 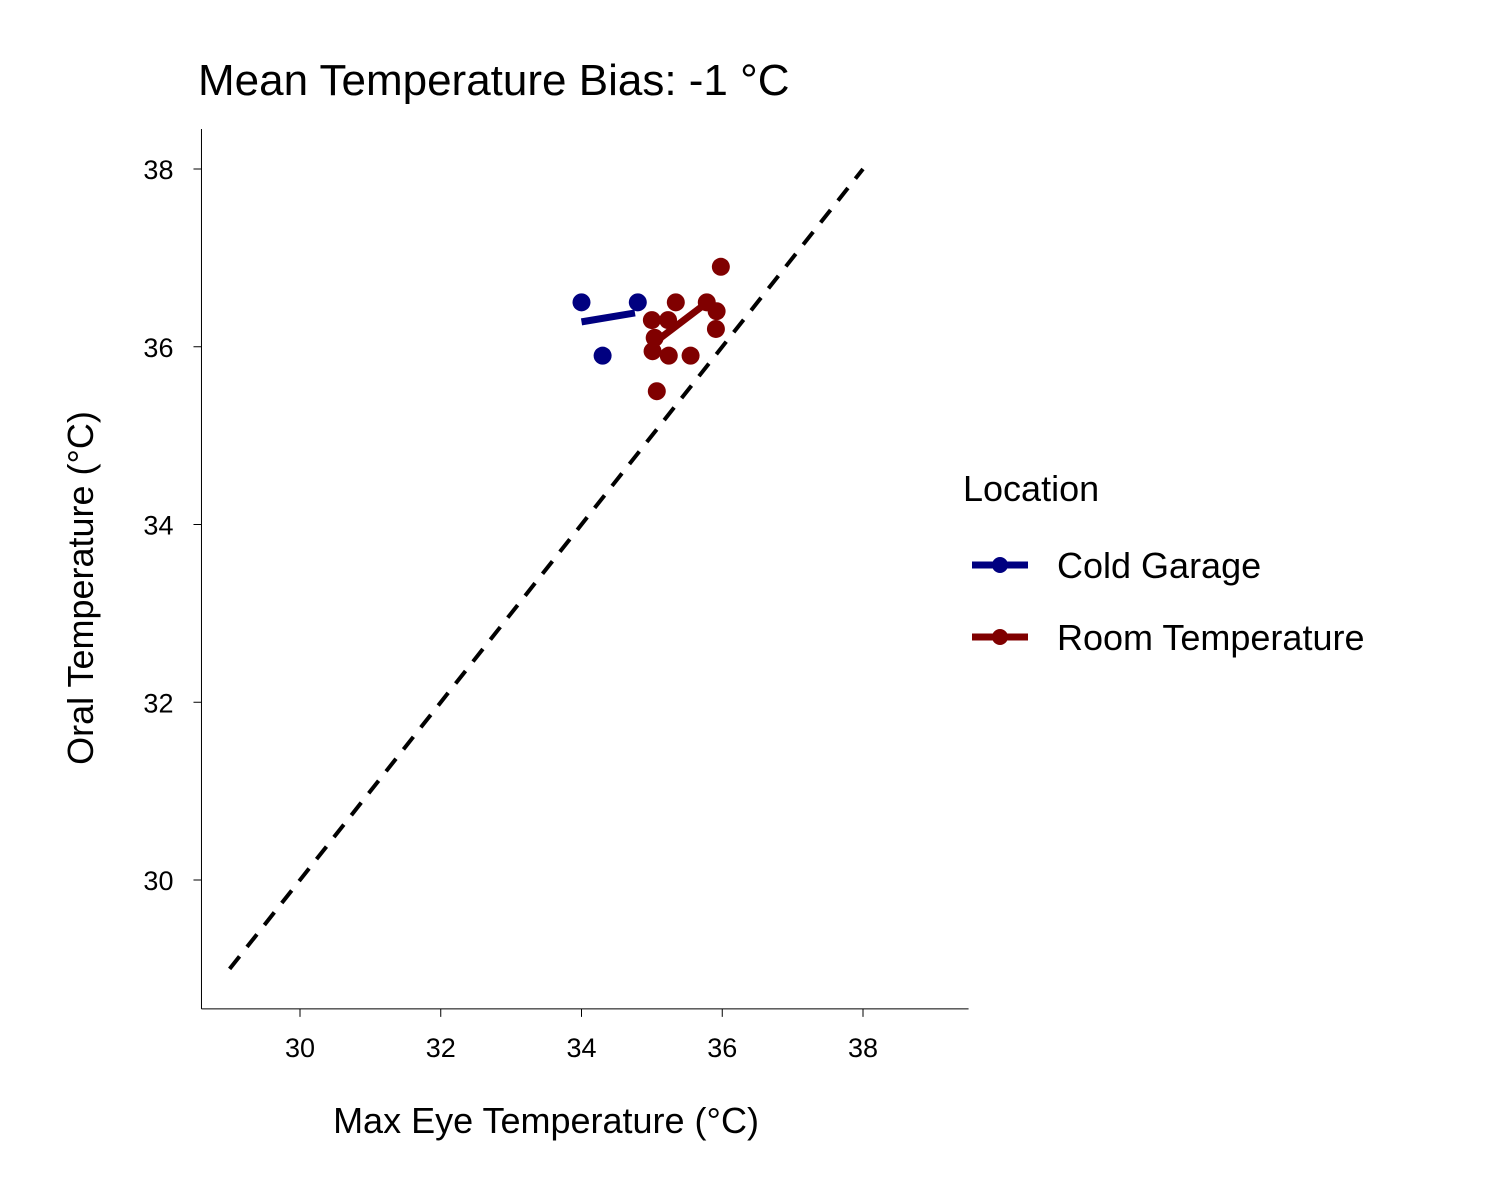 I want to click on legend-label: Cold Garage, so click(x=1159, y=565).